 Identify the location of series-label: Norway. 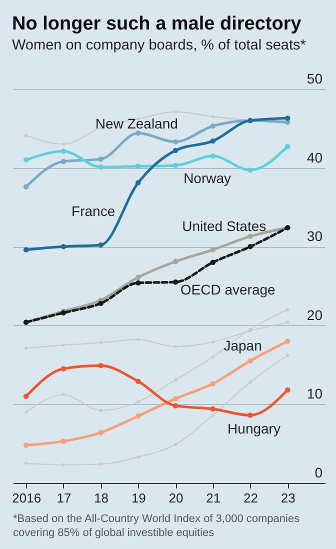
(208, 178).